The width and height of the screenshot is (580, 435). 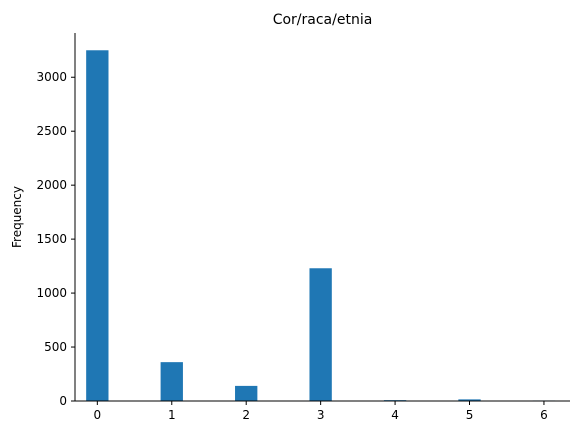 What do you see at coordinates (51, 293) in the screenshot?
I see `y-tick-label: 1000` at bounding box center [51, 293].